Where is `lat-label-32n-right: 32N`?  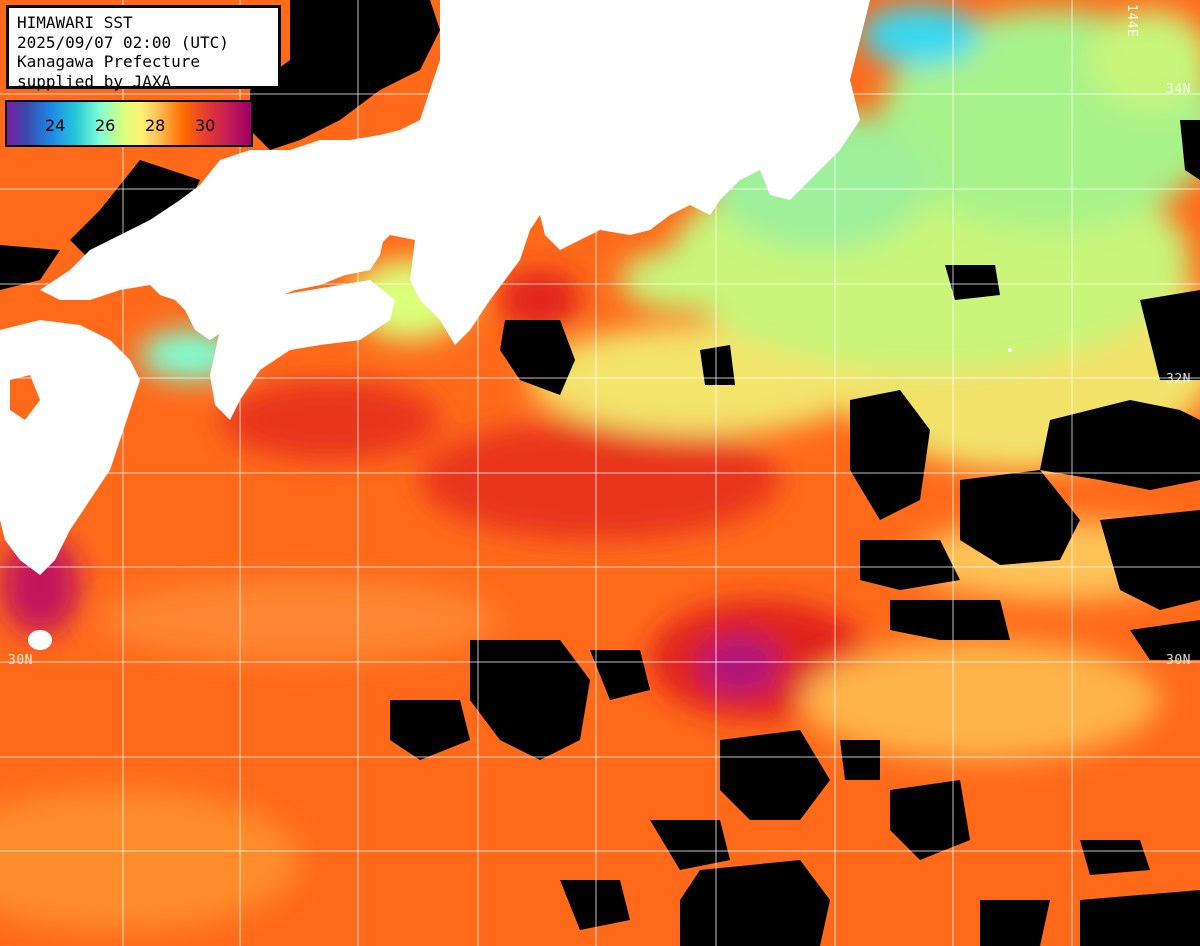
lat-label-32n-right: 32N is located at coordinates (1178, 379).